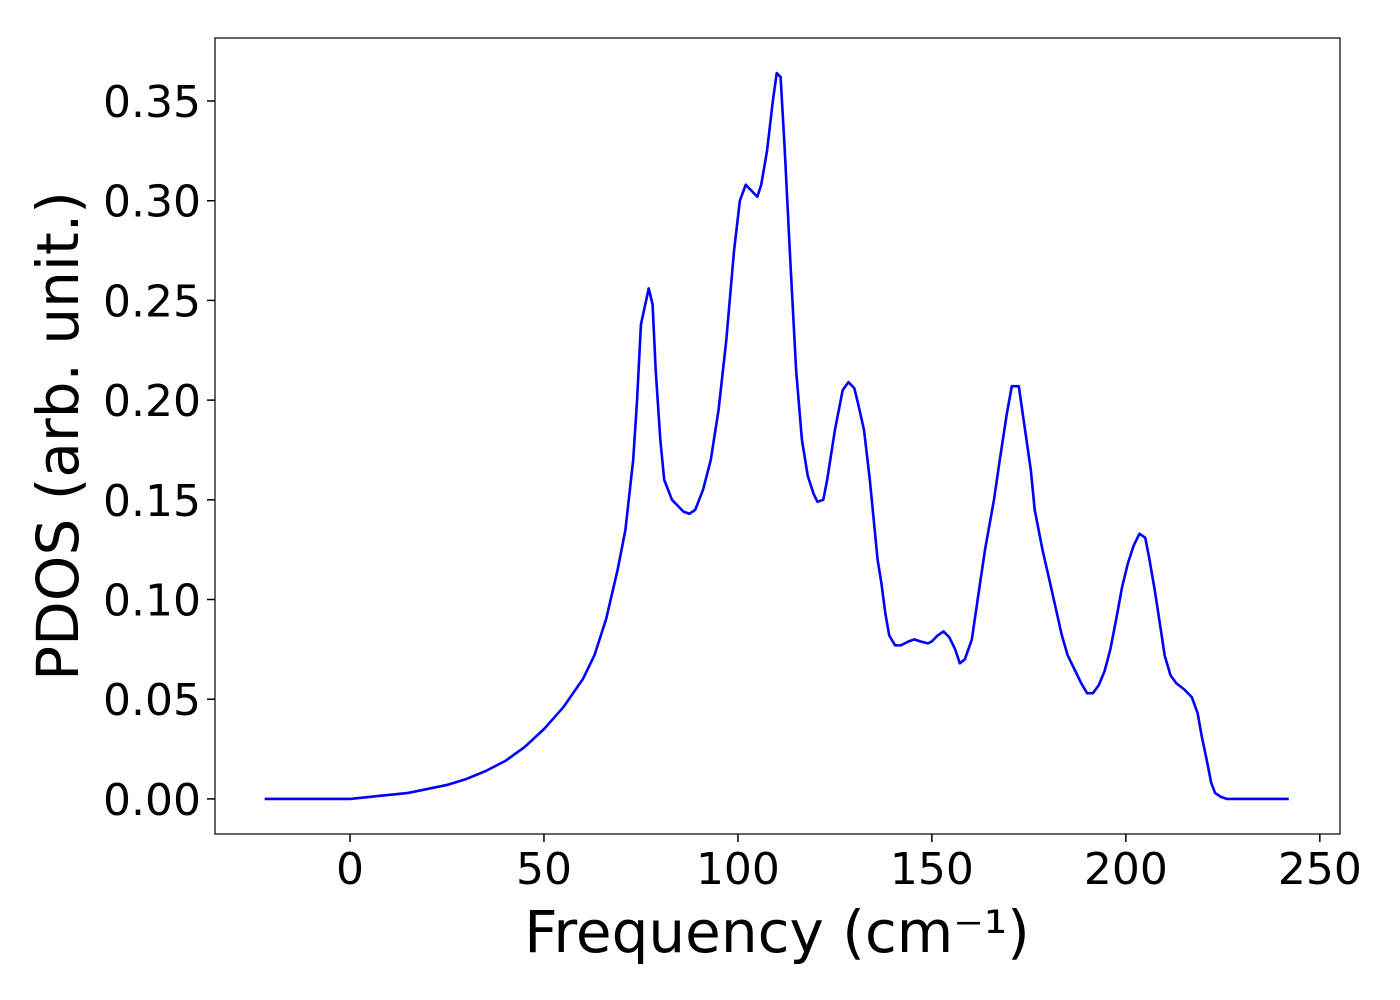 The height and width of the screenshot is (1000, 1400). Describe the element at coordinates (58, 436) in the screenshot. I see `y-axis-label: PDOS (arb. unit.)` at that location.